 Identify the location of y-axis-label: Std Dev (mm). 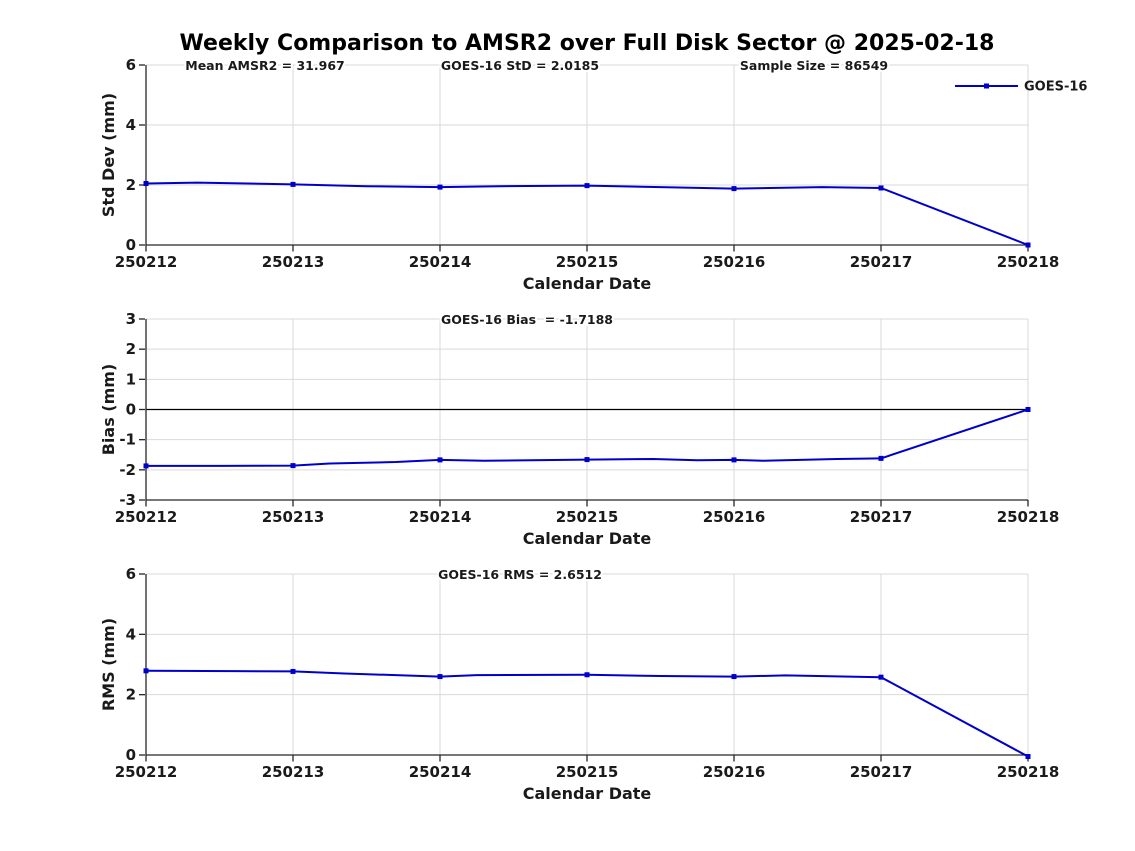
(108, 155).